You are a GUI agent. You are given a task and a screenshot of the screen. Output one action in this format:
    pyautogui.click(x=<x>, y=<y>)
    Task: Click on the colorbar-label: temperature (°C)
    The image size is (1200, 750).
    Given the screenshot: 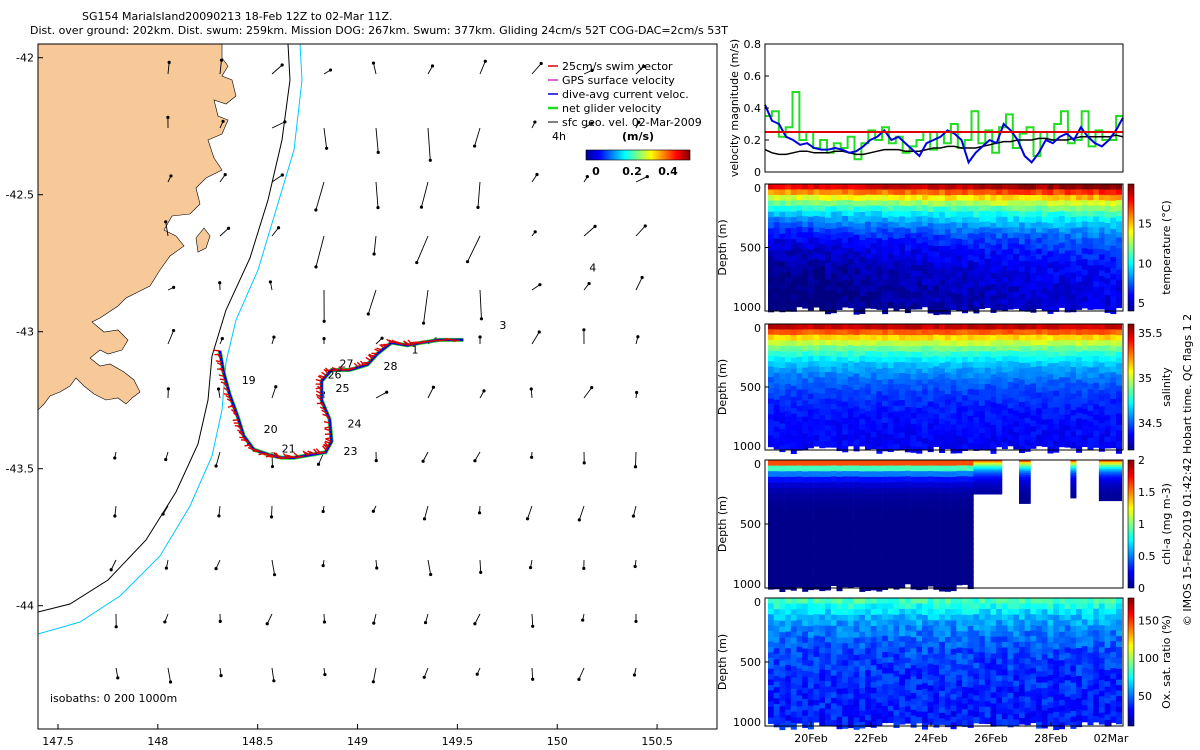 What is the action you would take?
    pyautogui.click(x=1166, y=247)
    